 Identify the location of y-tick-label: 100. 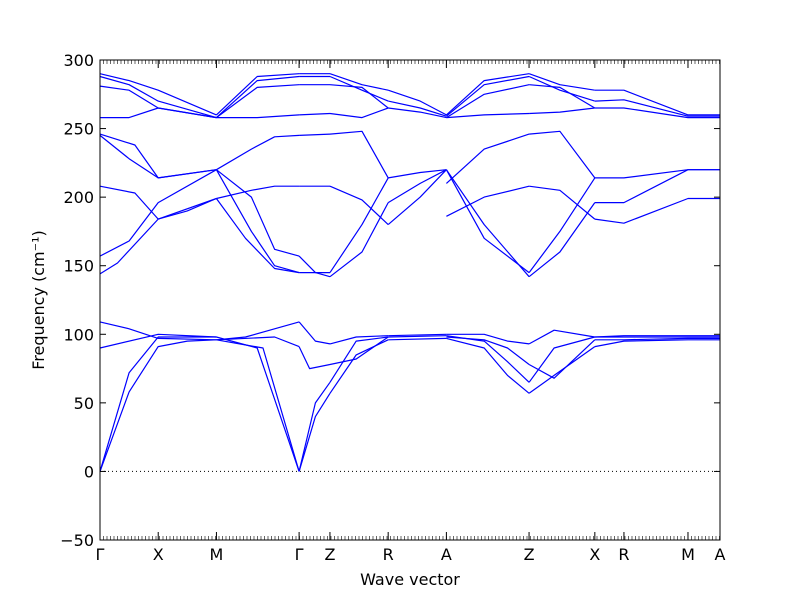
(78, 334).